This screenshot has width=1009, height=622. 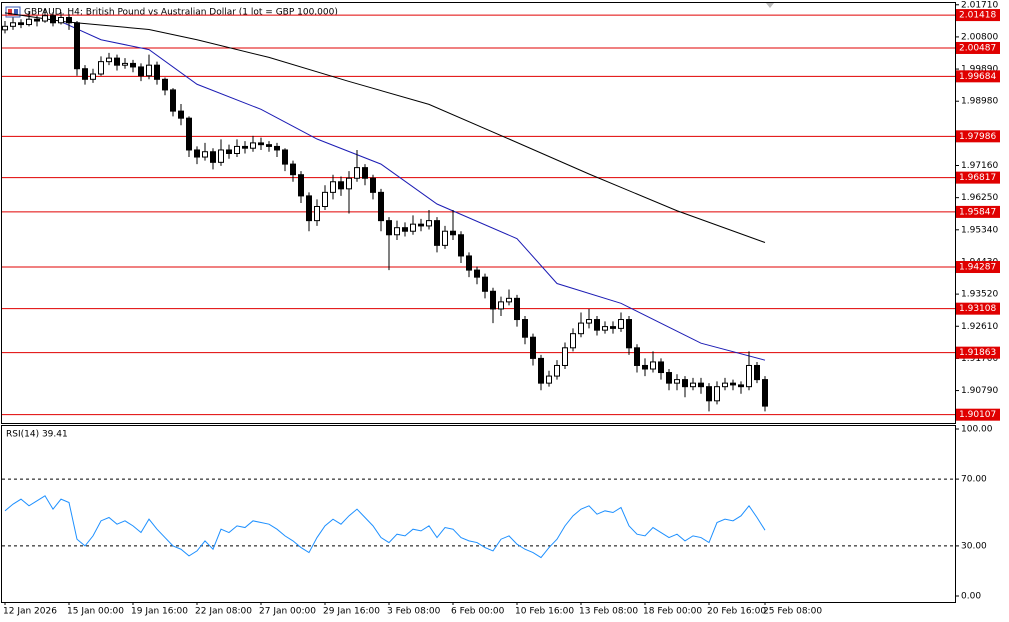 I want to click on y-tick-label: 1.93520, so click(x=979, y=295).